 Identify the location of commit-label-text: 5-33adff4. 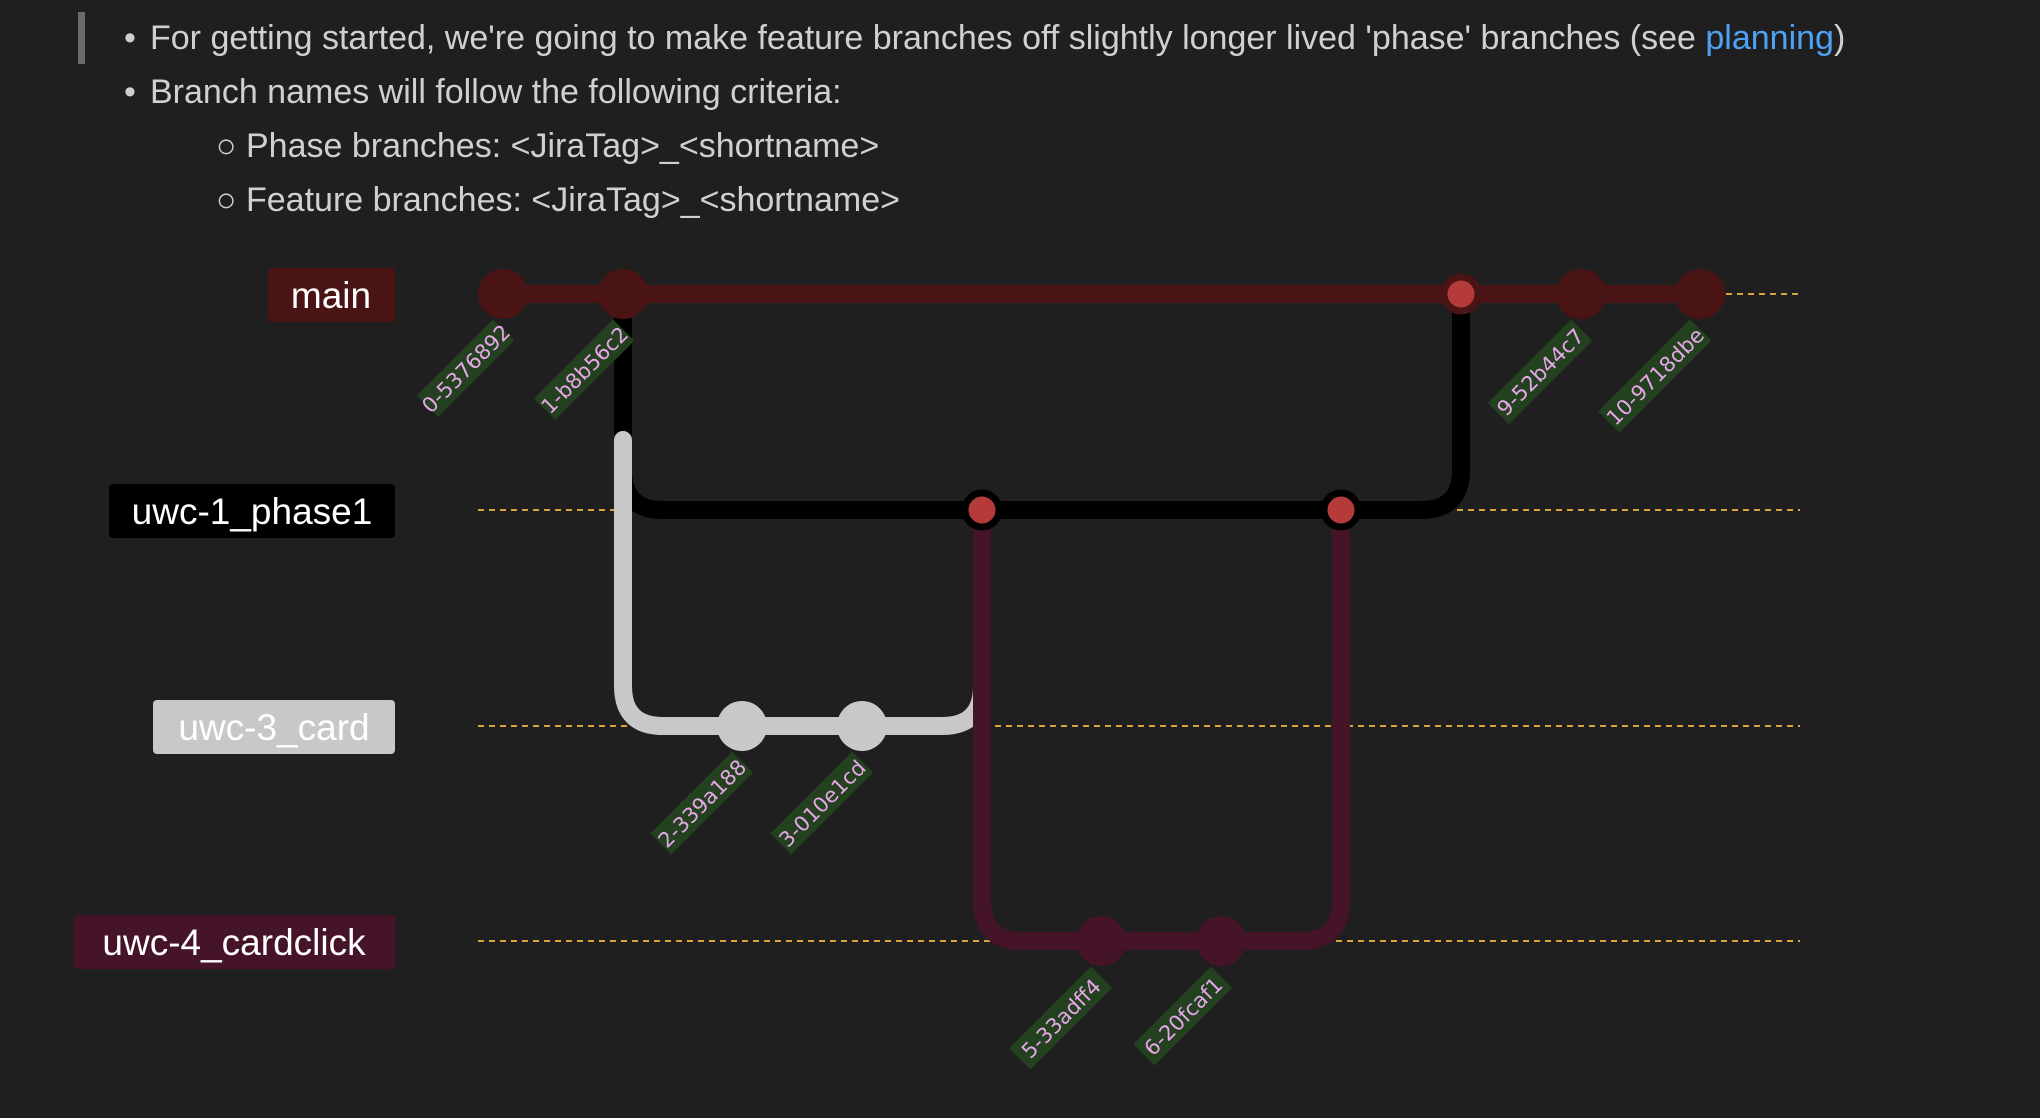
(1061, 1018).